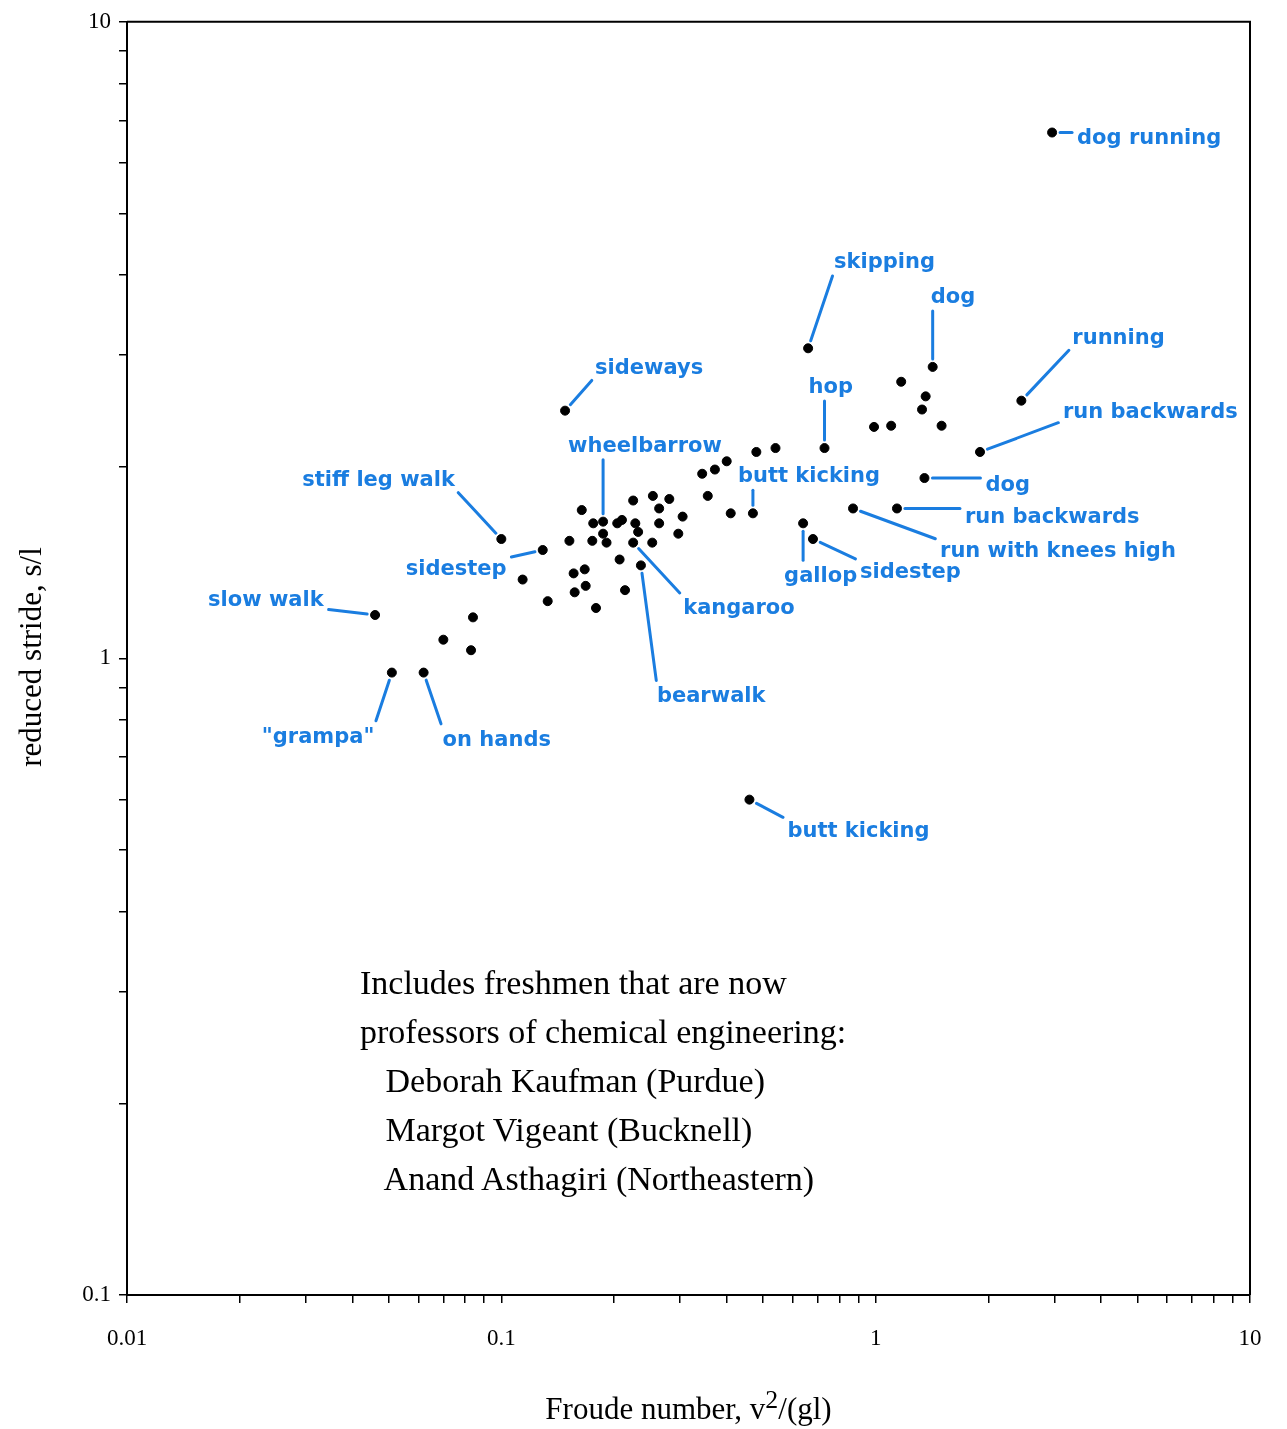  I want to click on annotation: stiff leg walk, so click(379, 479).